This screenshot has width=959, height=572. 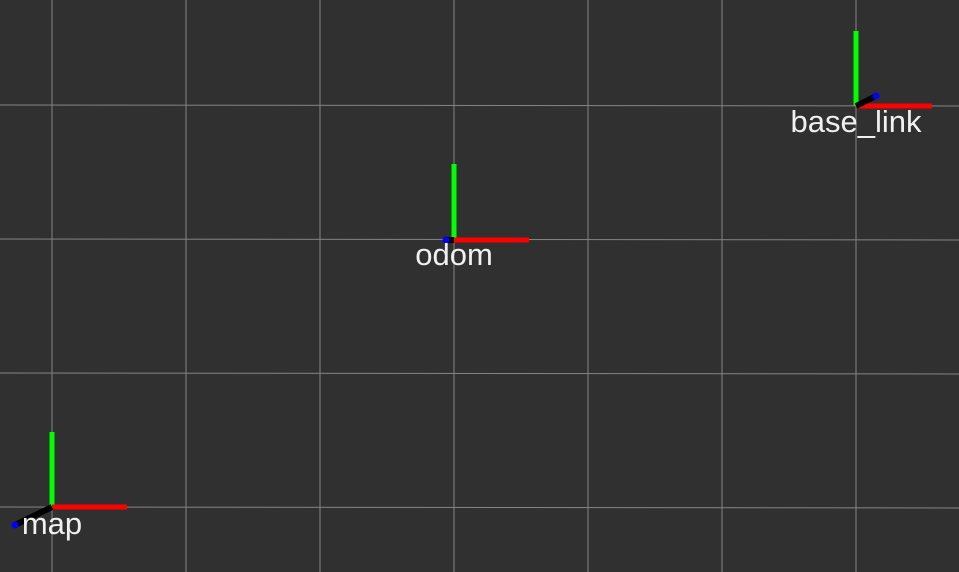 What do you see at coordinates (861, 85) in the screenshot?
I see `tf-frame-base-link: base_link` at bounding box center [861, 85].